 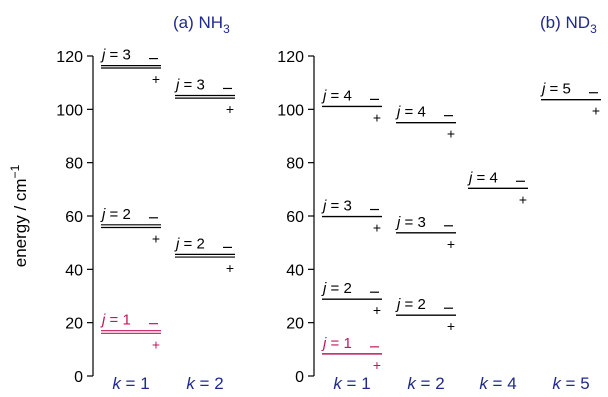 What do you see at coordinates (135, 383) in the screenshot?
I see `k-label-value: = 1` at bounding box center [135, 383].